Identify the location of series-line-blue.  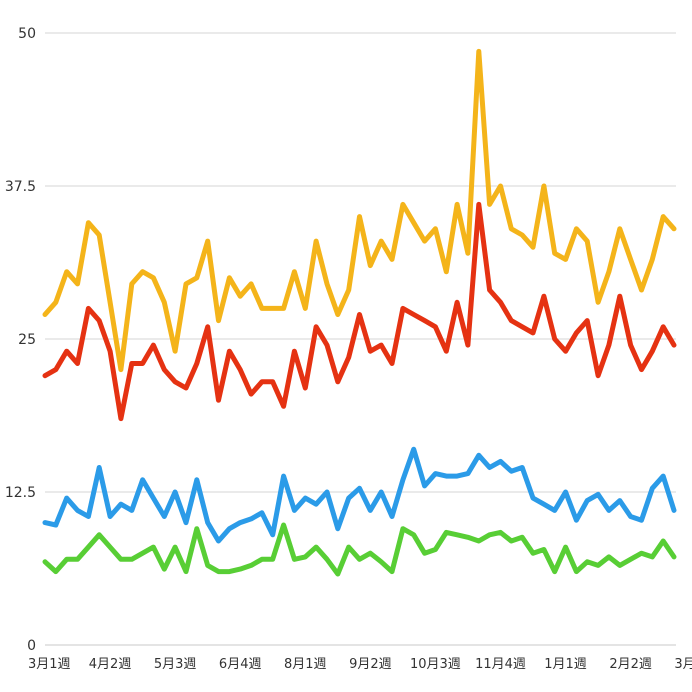
(359, 495).